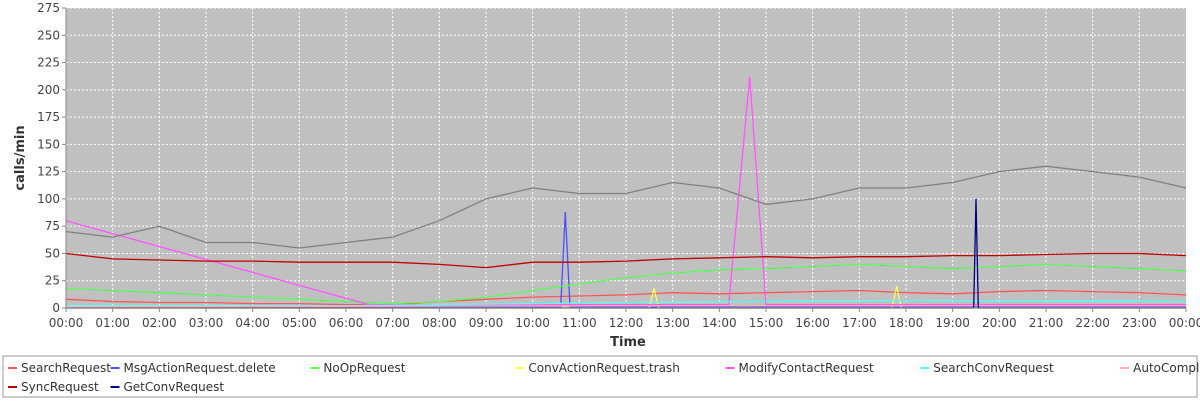 This screenshot has width=1200, height=405. Describe the element at coordinates (48, 35) in the screenshot. I see `y-tick-label: 250` at that location.